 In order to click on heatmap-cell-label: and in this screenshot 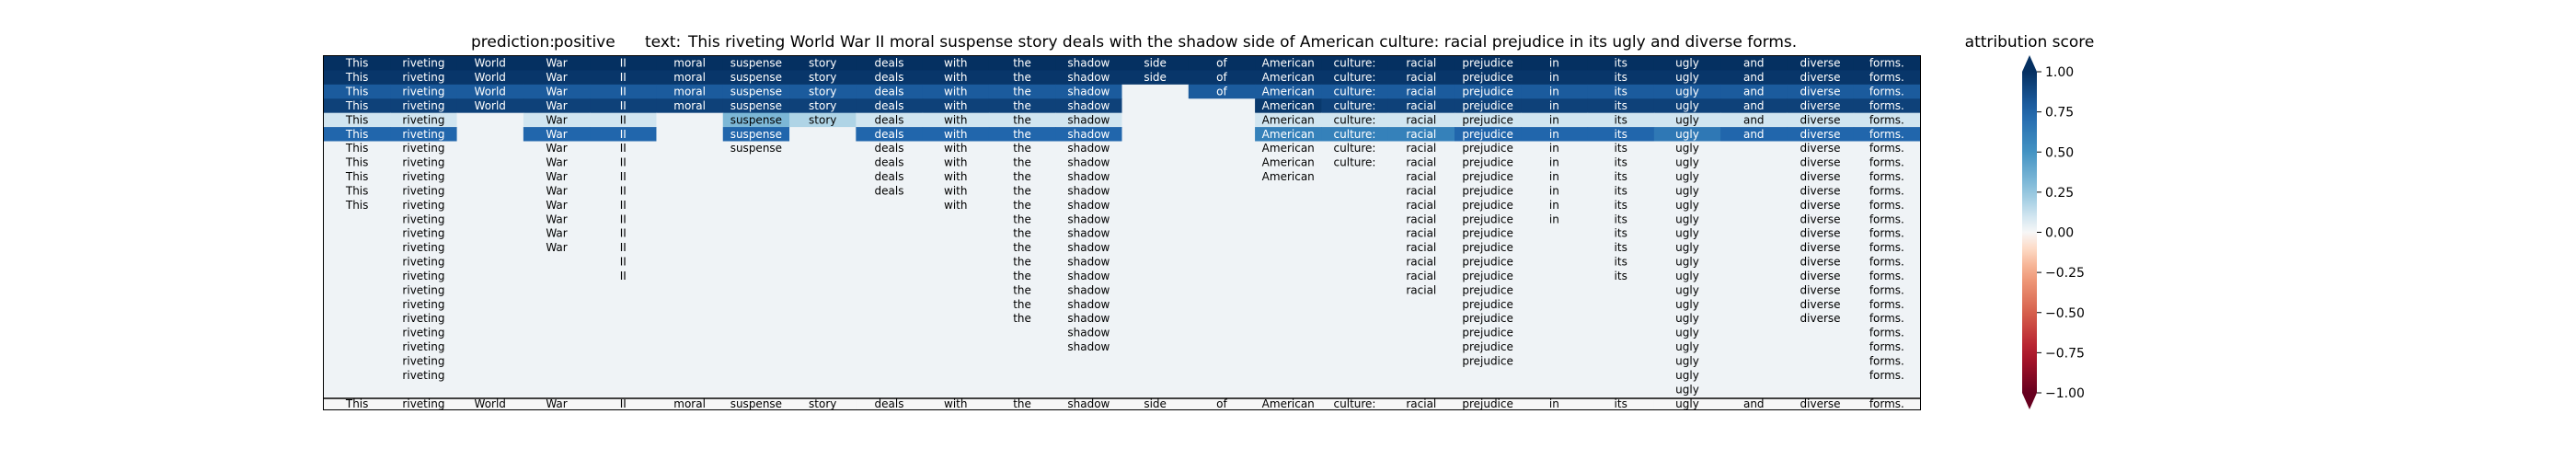, I will do `click(1754, 120)`.